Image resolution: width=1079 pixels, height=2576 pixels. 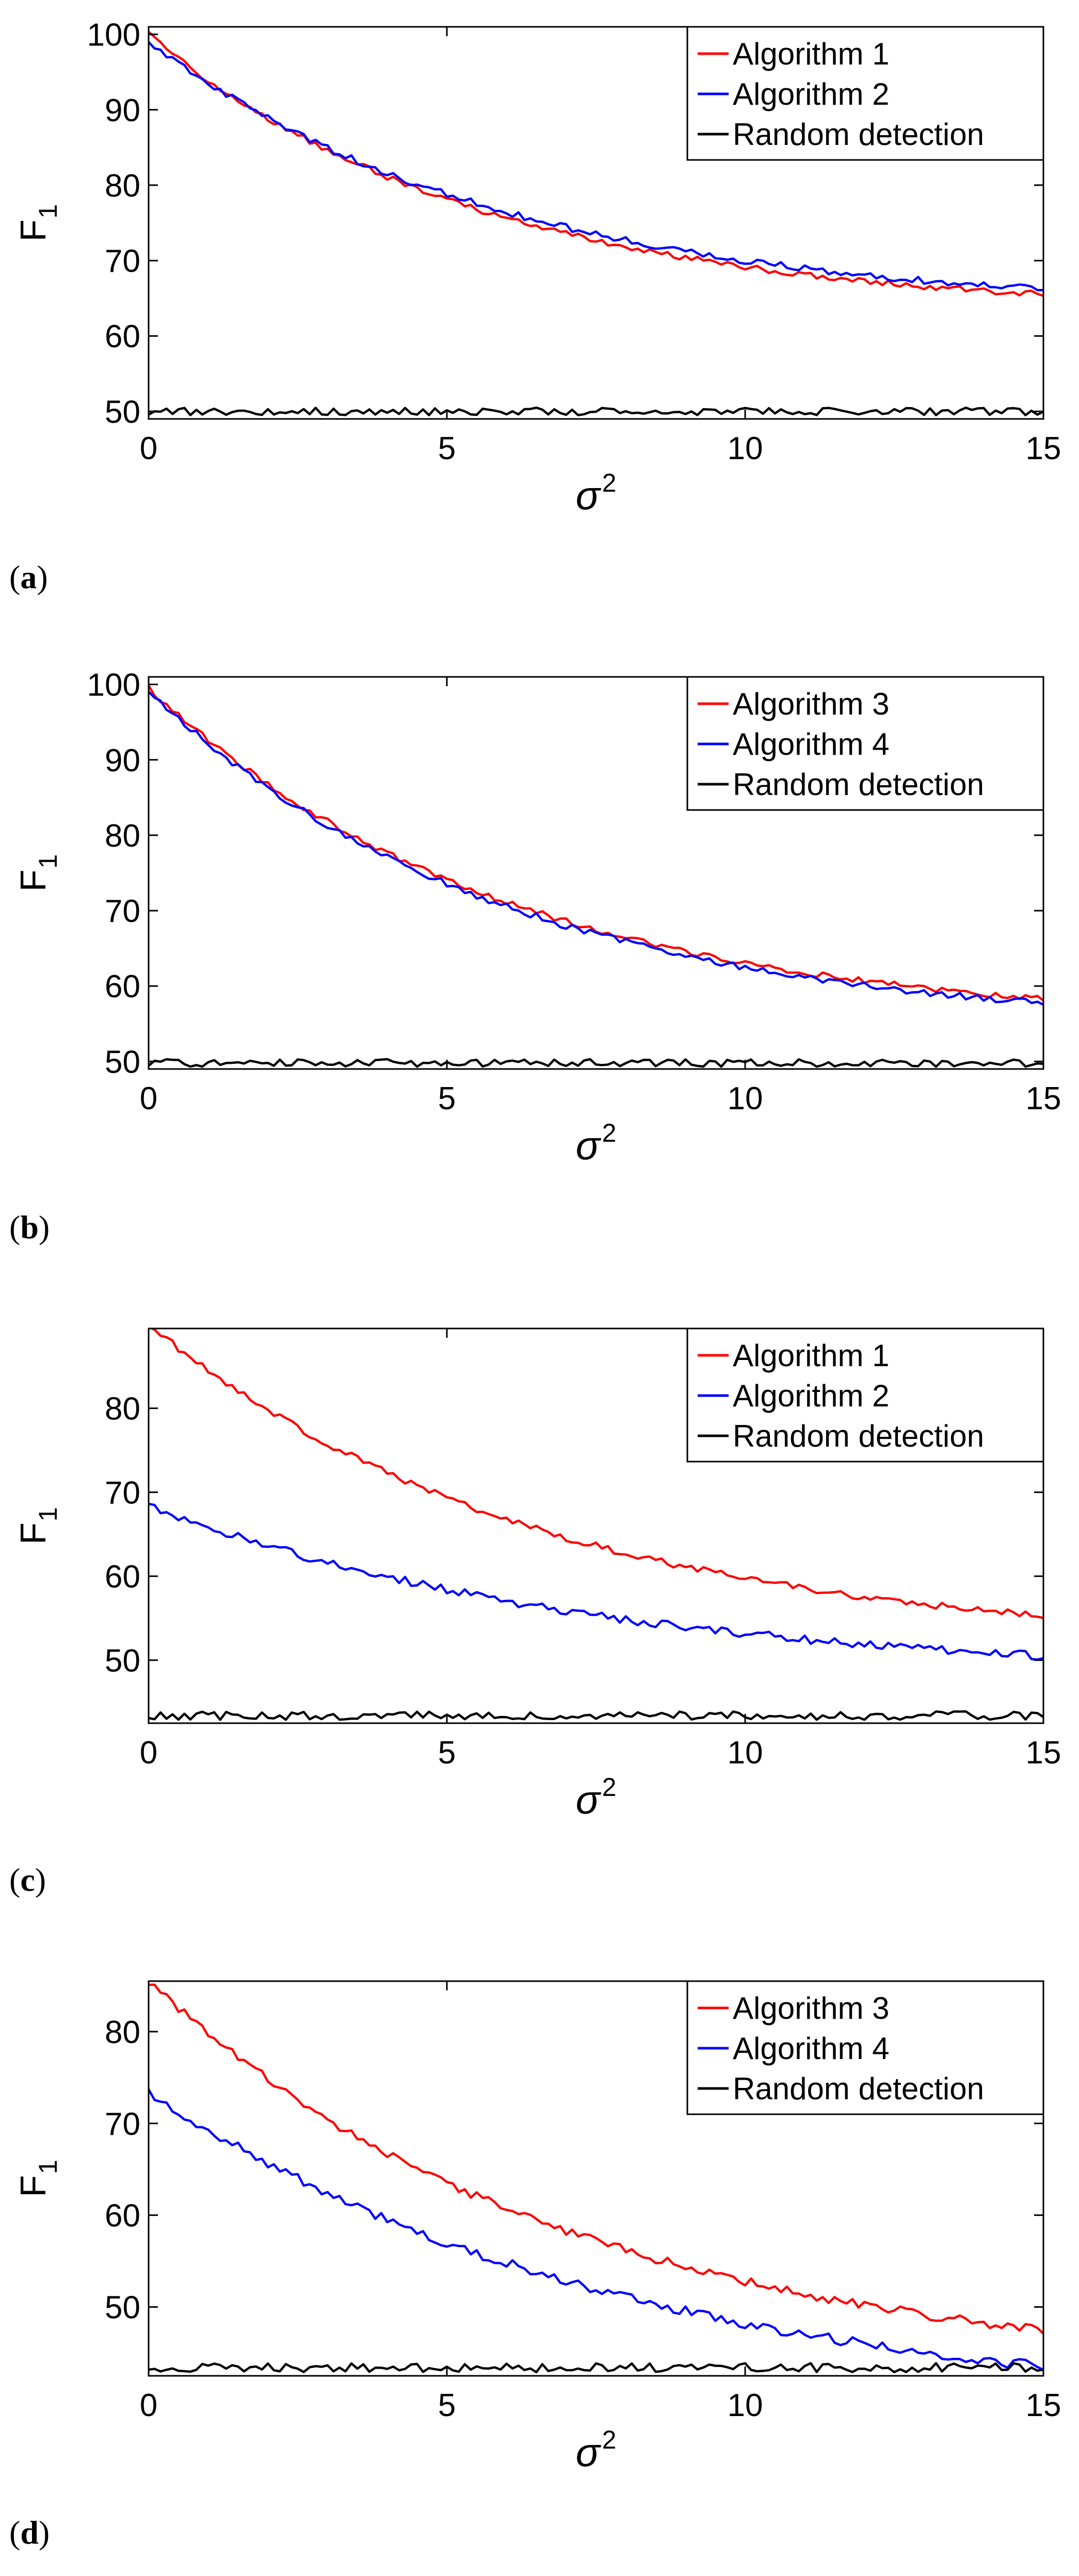 I want to click on panel-label: (d), so click(x=29, y=2532).